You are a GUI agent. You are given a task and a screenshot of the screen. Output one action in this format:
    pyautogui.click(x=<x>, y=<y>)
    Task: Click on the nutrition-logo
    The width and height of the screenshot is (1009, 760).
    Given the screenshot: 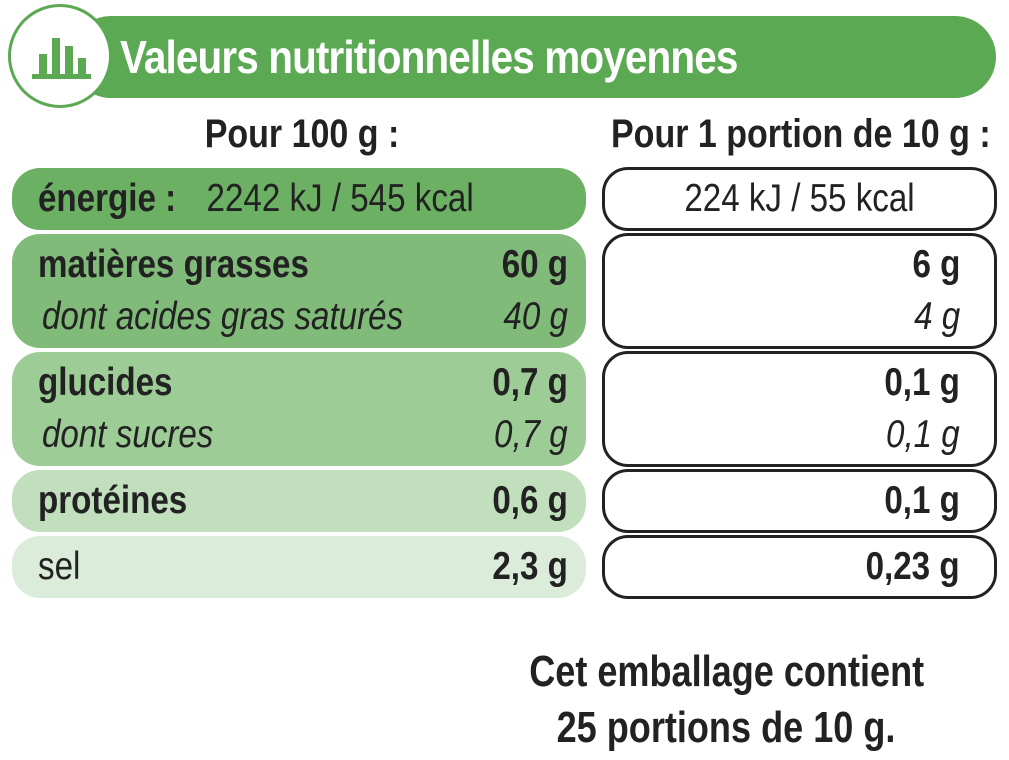 What is the action you would take?
    pyautogui.click(x=60, y=56)
    